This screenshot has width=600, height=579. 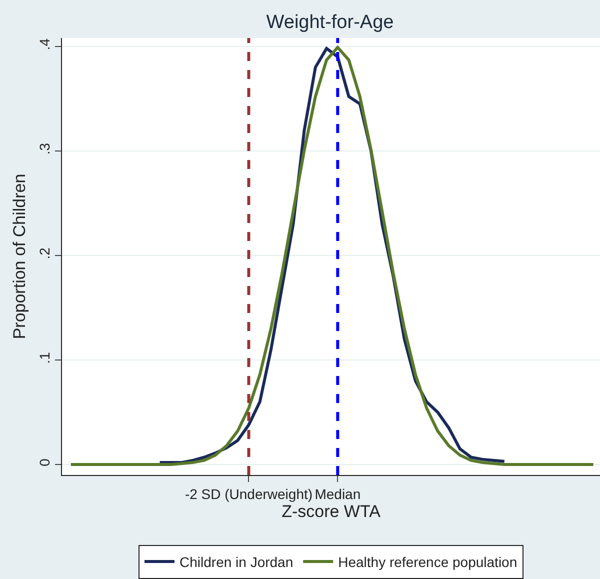 I want to click on y-tick-label: 0, so click(x=44, y=462).